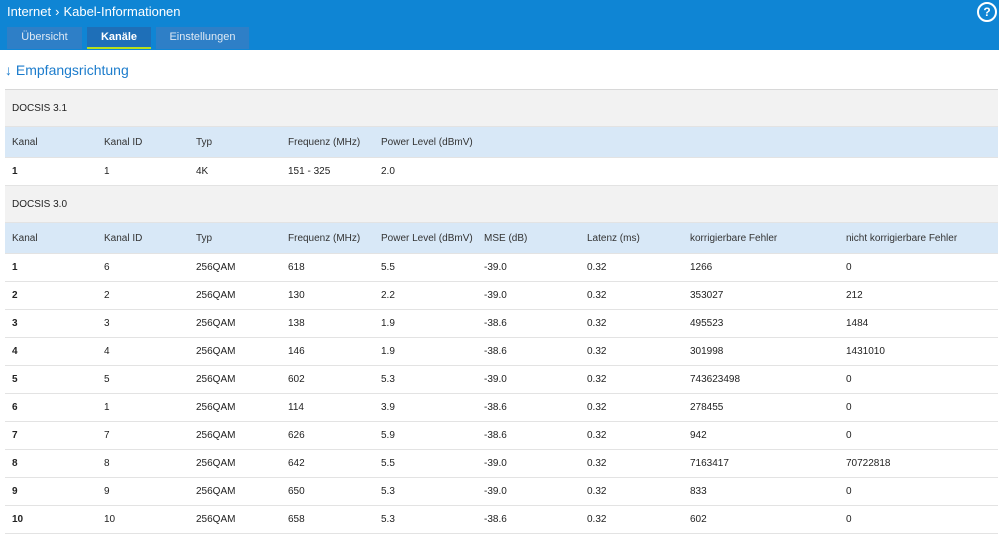  I want to click on channel-number-cell: 9, so click(51, 491).